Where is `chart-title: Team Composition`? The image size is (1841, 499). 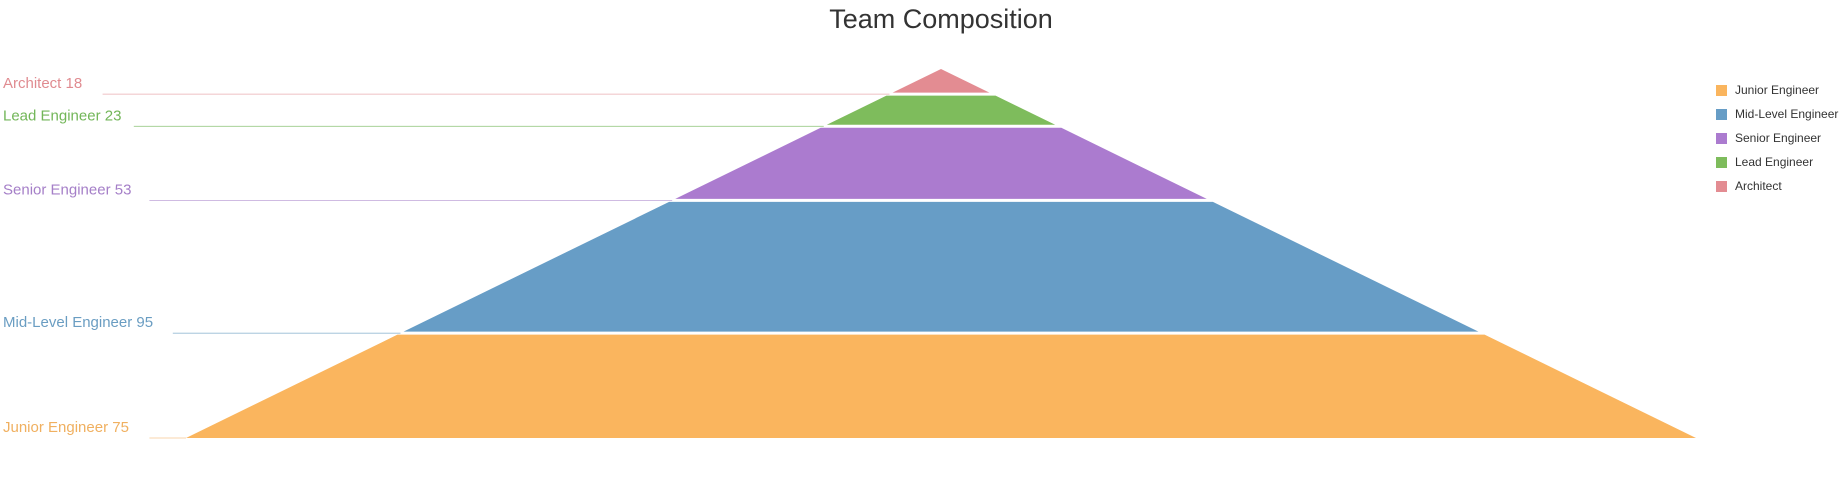 chart-title: Team Composition is located at coordinates (941, 19).